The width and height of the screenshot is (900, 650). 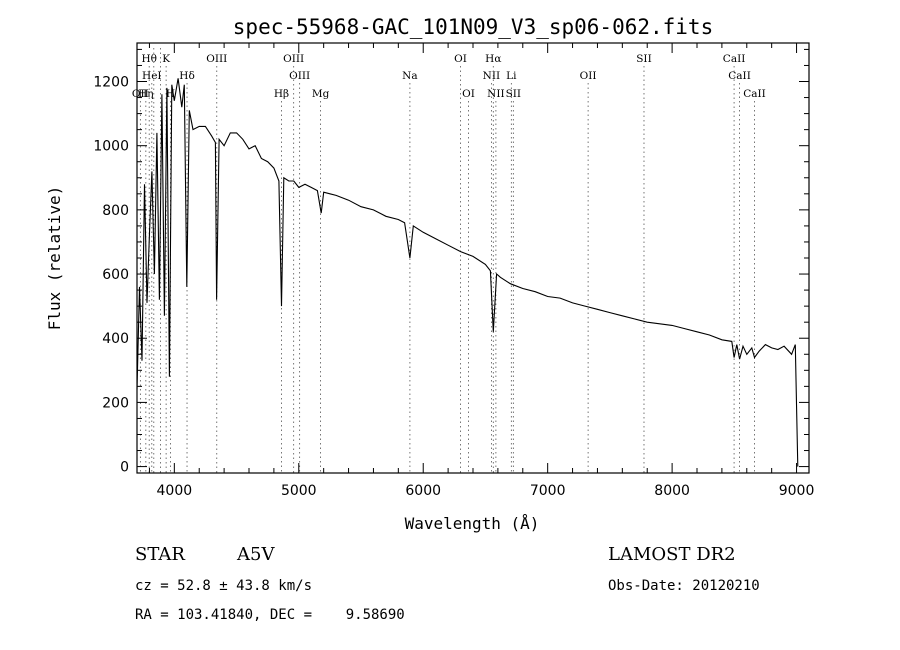 What do you see at coordinates (472, 523) in the screenshot?
I see `x-axis-label: Wavelength (Å)` at bounding box center [472, 523].